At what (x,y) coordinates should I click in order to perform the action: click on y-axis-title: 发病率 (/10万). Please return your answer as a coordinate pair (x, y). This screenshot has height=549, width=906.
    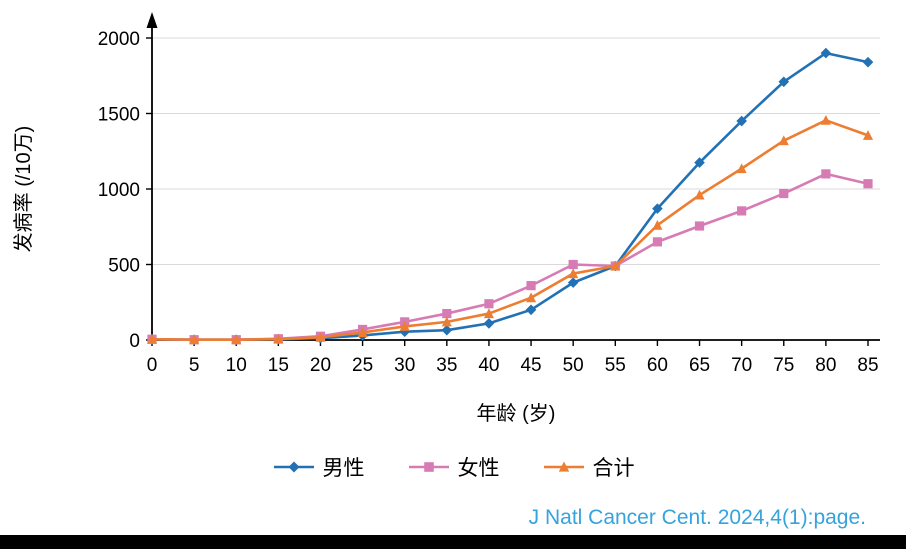
    Looking at the image, I should click on (23, 189).